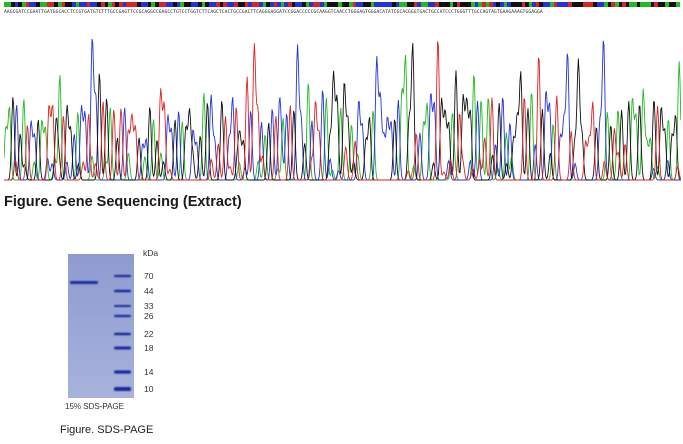 The image size is (683, 444). Describe the element at coordinates (84, 282) in the screenshot. I see `sample-band` at that location.